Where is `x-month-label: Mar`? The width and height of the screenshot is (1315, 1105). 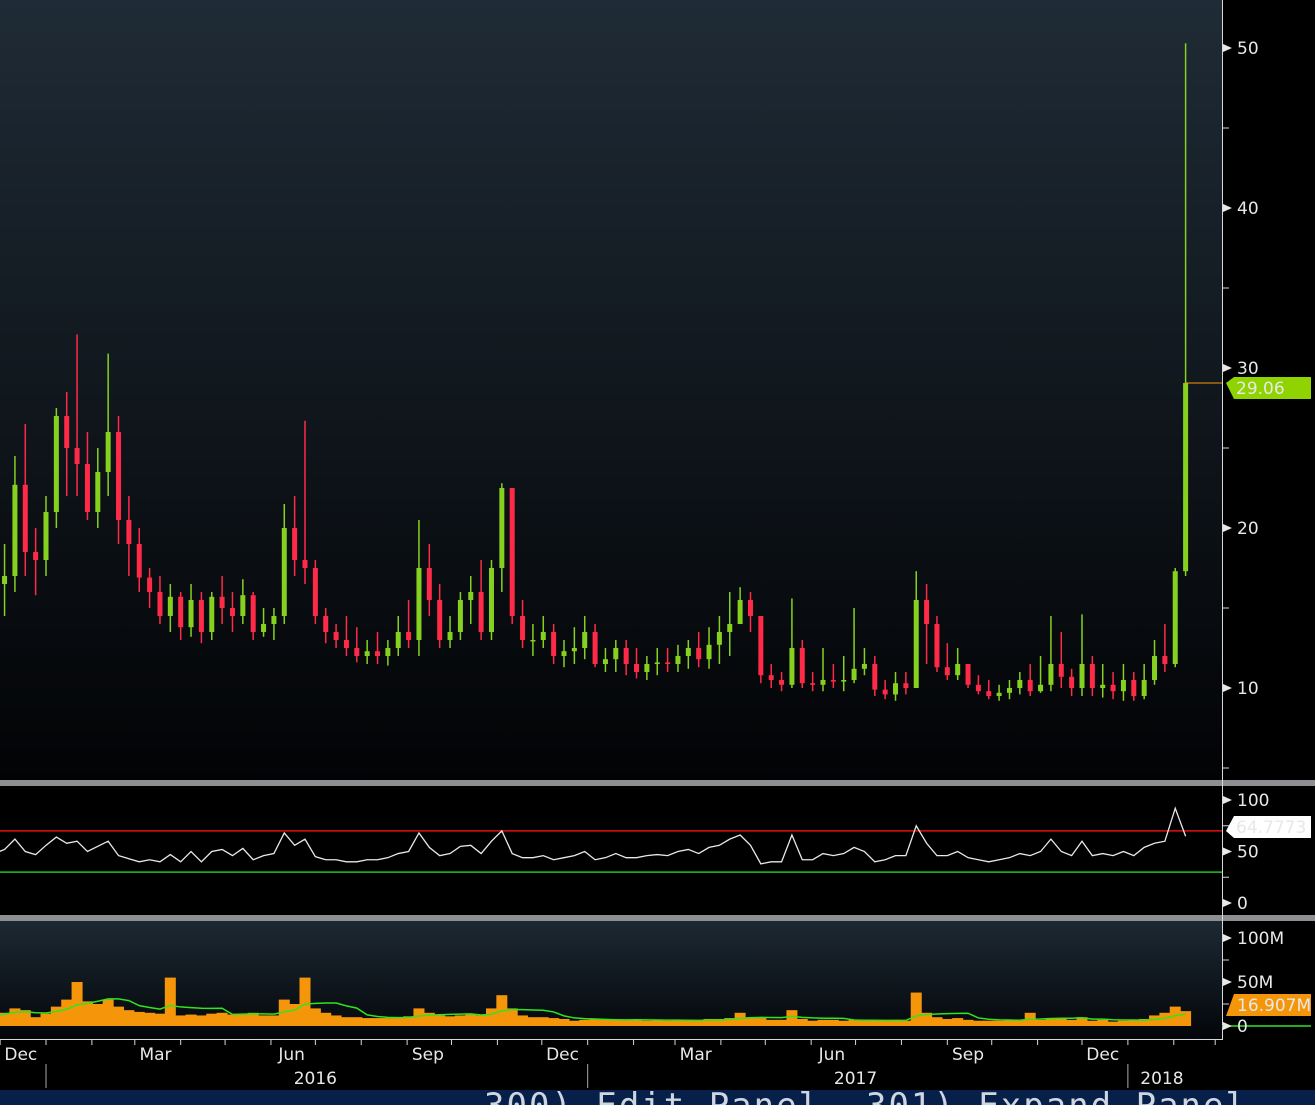
x-month-label: Mar is located at coordinates (696, 1055).